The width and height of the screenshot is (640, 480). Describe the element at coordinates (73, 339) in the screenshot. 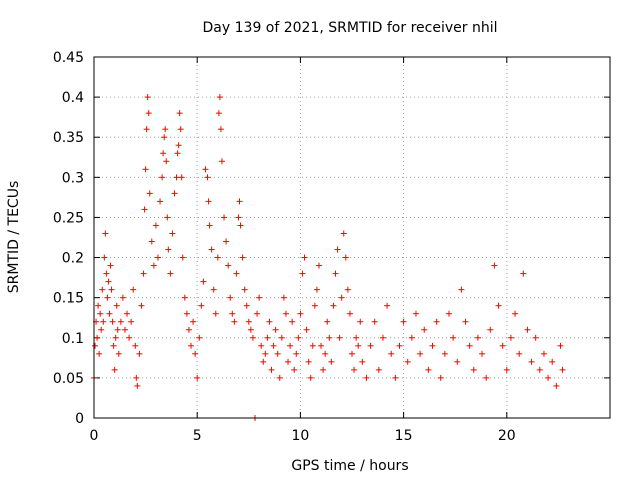

I see `y-tick-label: 0.1` at that location.